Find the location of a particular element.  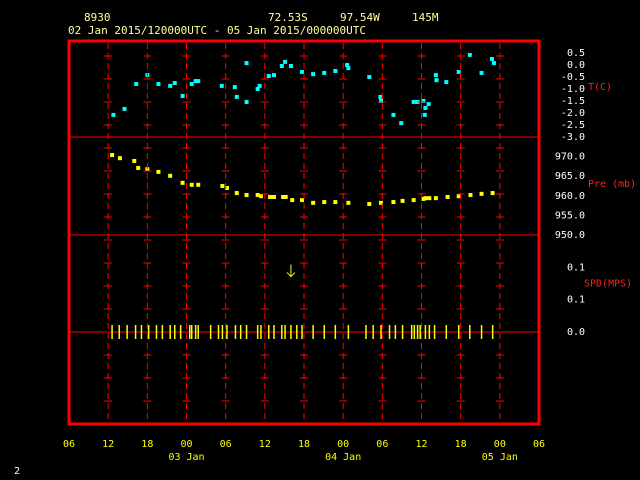

y-axis-label: SPD(MPS) is located at coordinates (608, 284).